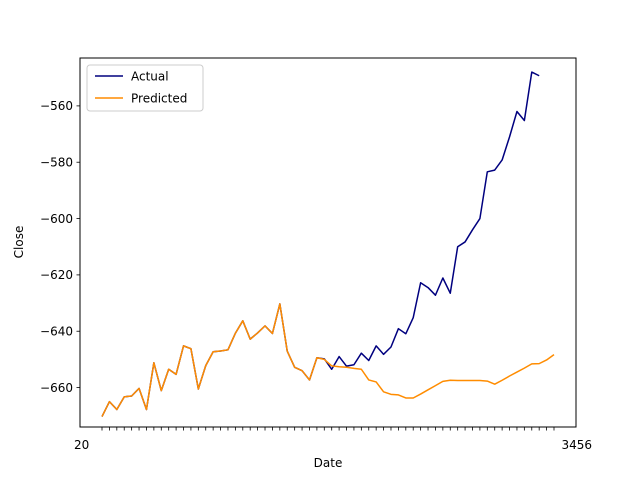 Image resolution: width=640 pixels, height=480 pixels. What do you see at coordinates (333, 439) in the screenshot?
I see `x-axis: 20 3456` at bounding box center [333, 439].